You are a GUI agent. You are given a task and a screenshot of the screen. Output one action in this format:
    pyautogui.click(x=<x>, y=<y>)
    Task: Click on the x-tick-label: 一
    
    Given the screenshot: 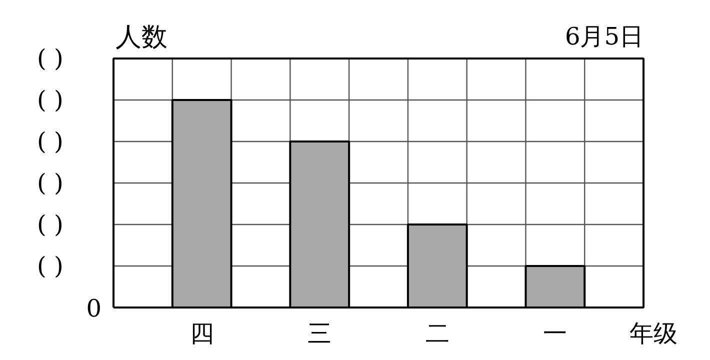 What is the action you would take?
    pyautogui.click(x=555, y=334)
    